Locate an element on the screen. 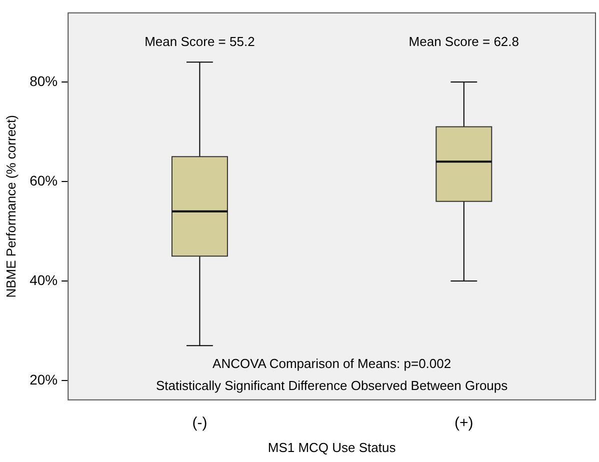 The image size is (599, 462). y-tick-label: 40% is located at coordinates (44, 280).